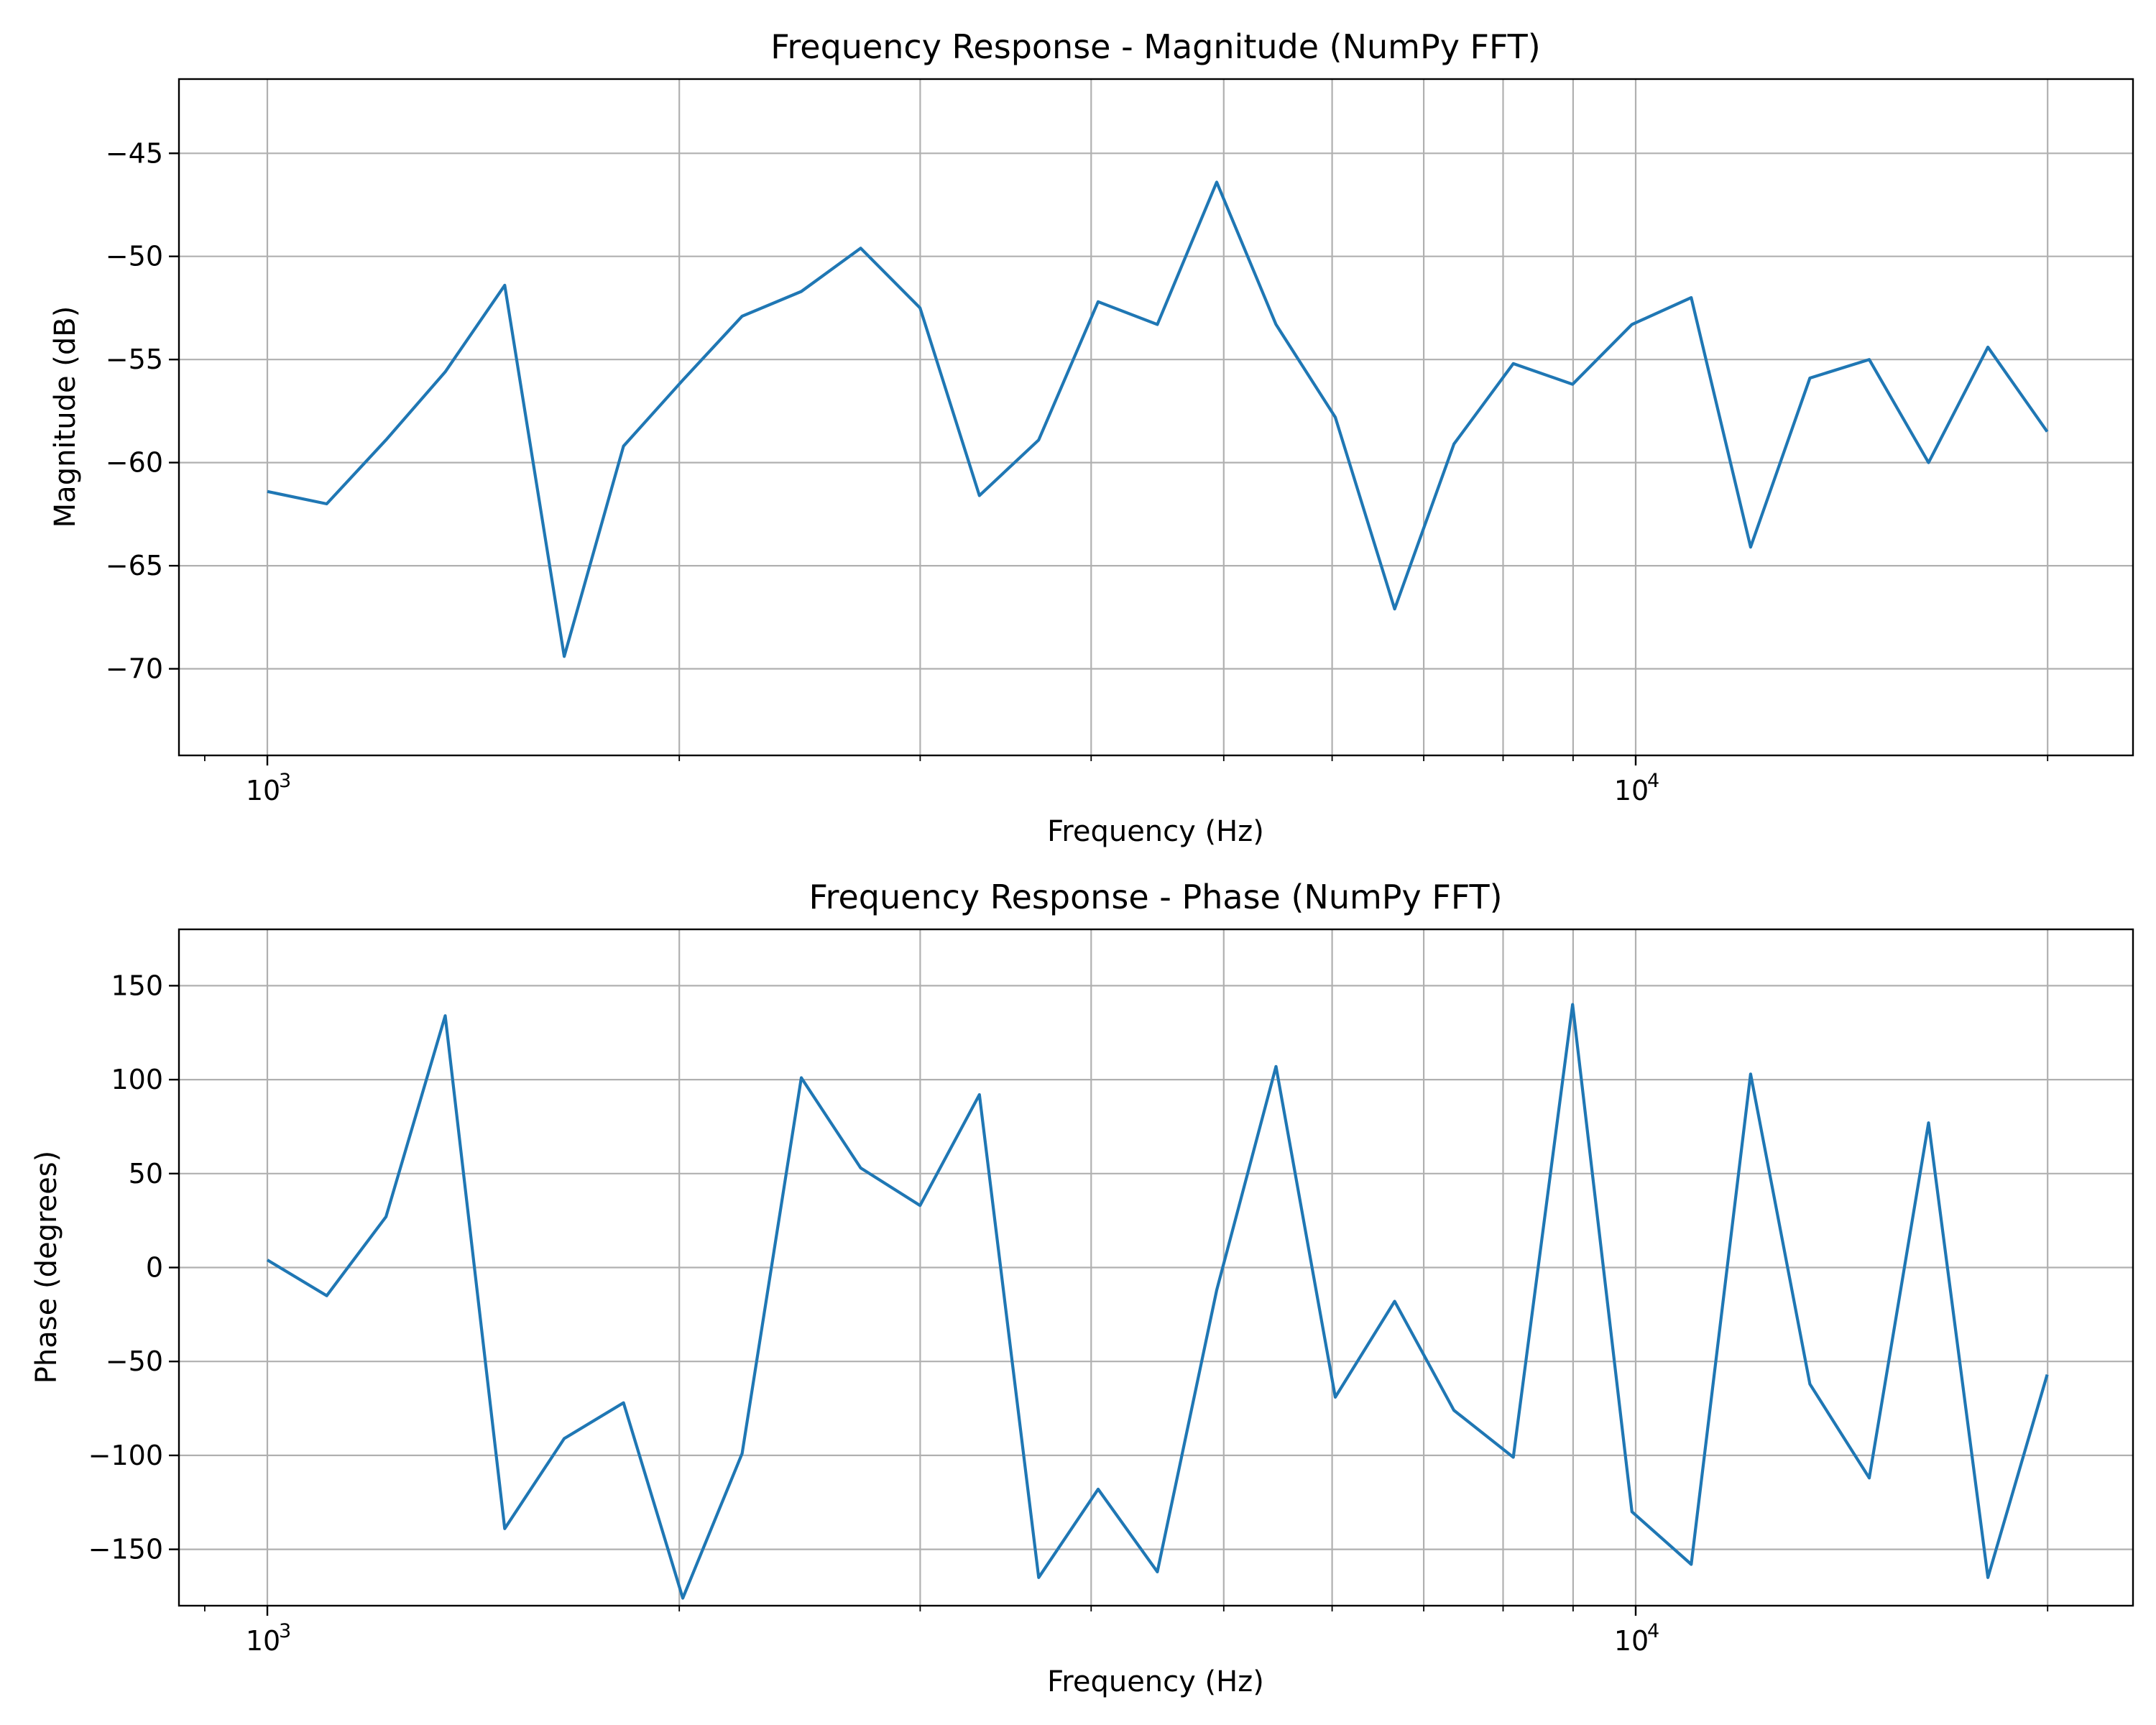 This screenshot has width=2156, height=1725. What do you see at coordinates (1155, 897) in the screenshot?
I see `phase-title: Frequency Response - Phase (NumPy FFT)` at bounding box center [1155, 897].